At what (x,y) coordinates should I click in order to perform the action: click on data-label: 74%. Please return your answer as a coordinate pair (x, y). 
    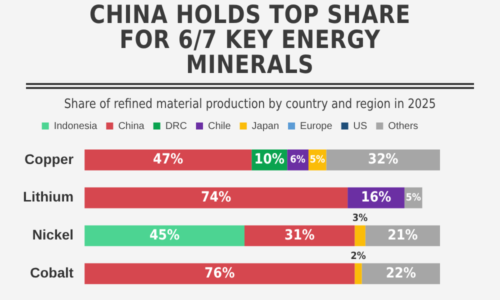
    Looking at the image, I should click on (216, 197).